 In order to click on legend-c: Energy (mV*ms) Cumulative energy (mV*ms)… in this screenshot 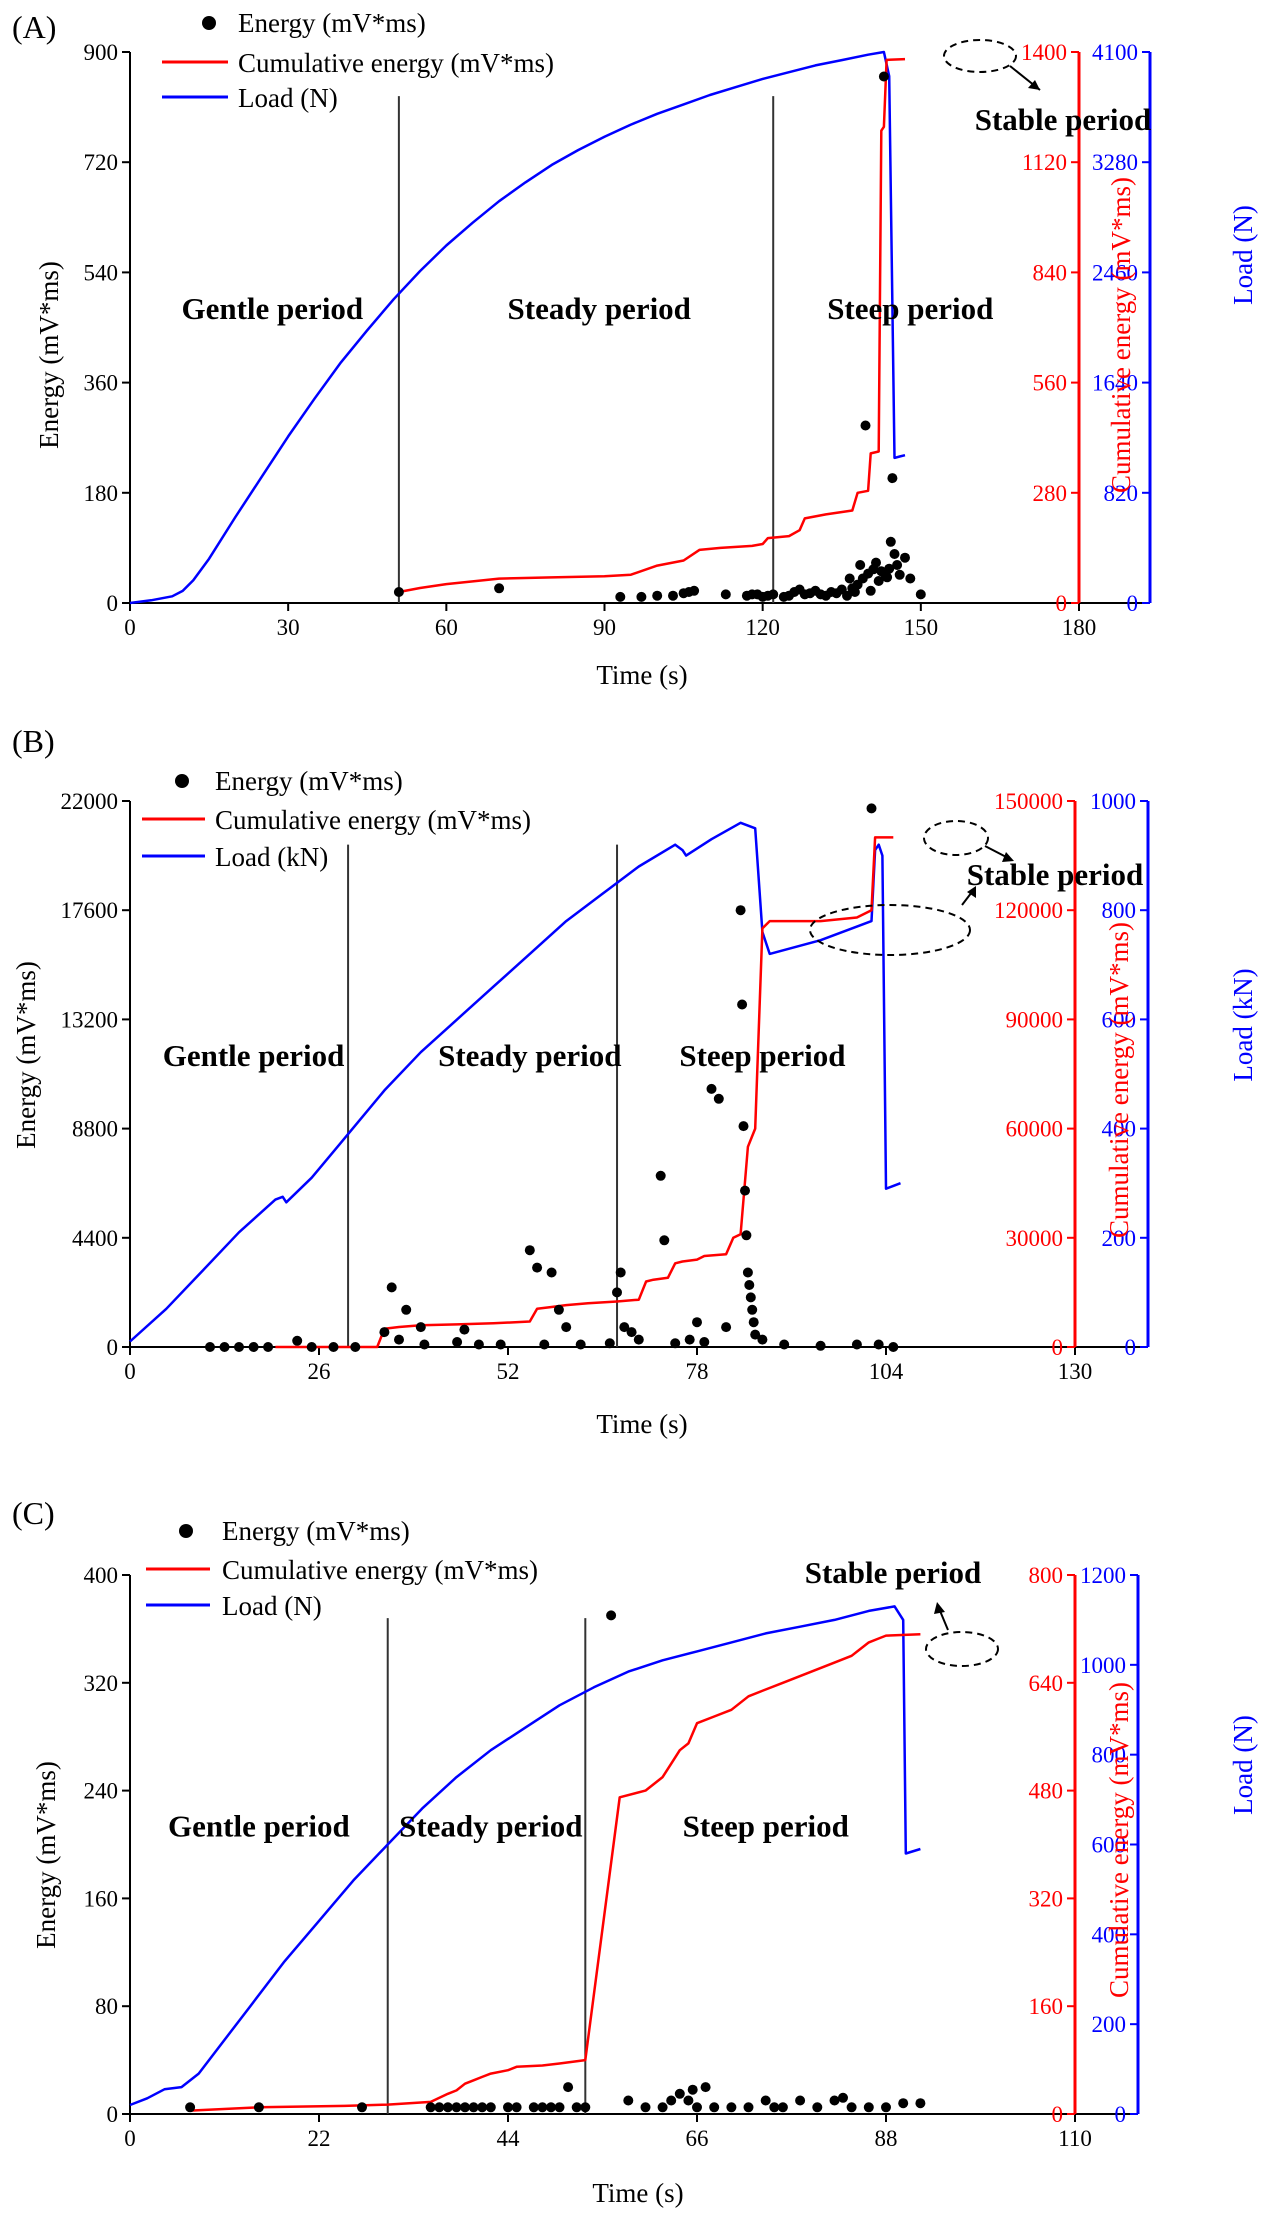, I will do `click(342, 1568)`.